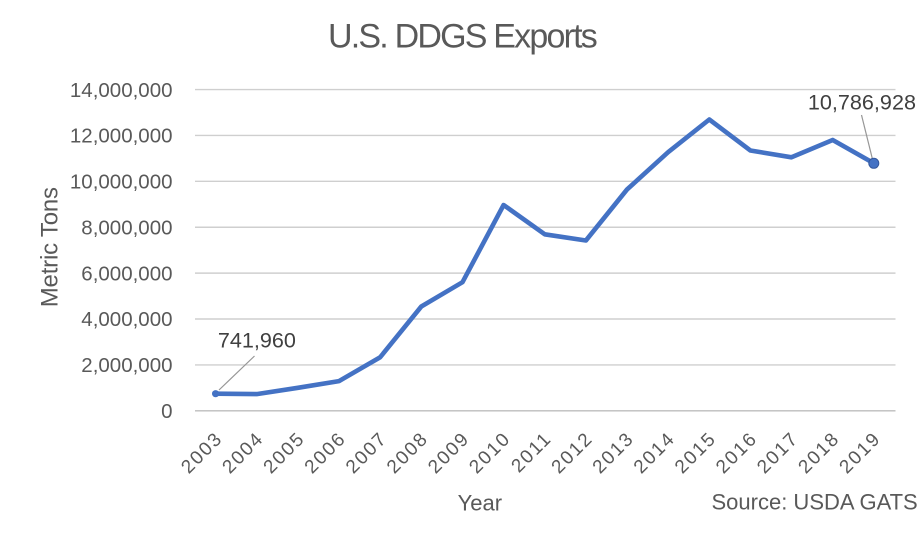 The image size is (920, 544). What do you see at coordinates (126, 365) in the screenshot?
I see `svg-text: 2,000,000` at bounding box center [126, 365].